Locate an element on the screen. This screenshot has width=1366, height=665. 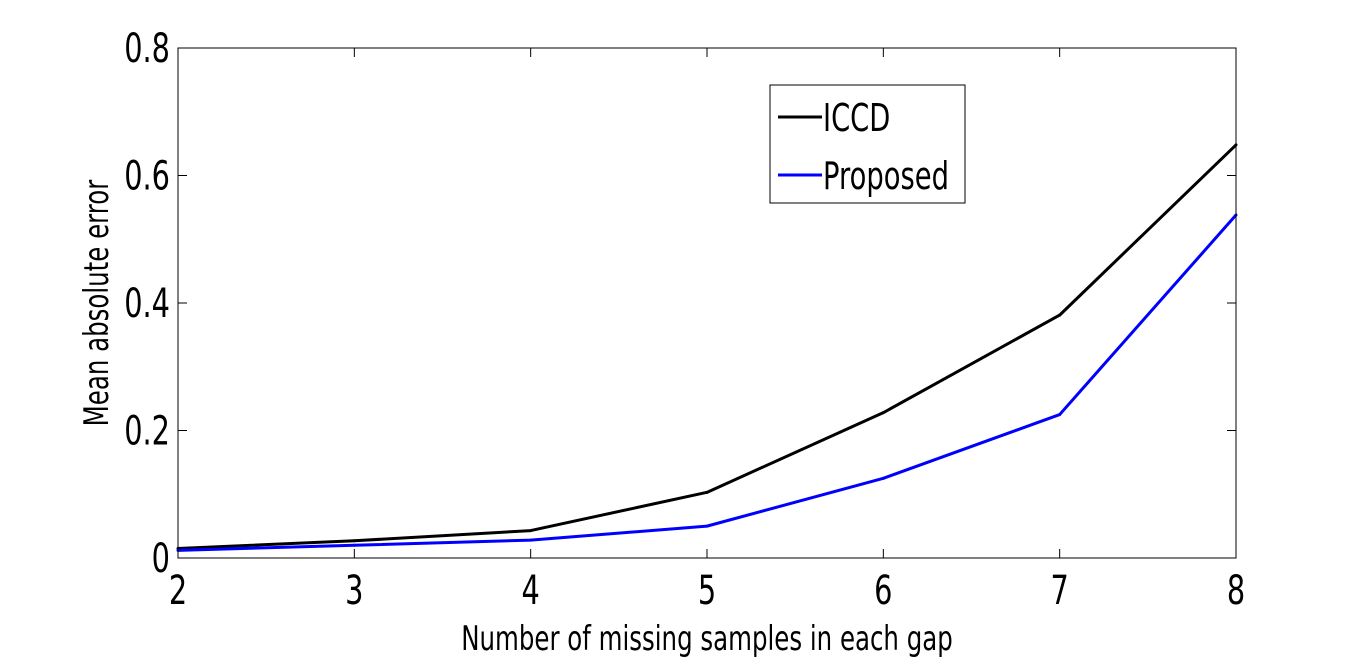
x-tick-label: 2 is located at coordinates (178, 591).